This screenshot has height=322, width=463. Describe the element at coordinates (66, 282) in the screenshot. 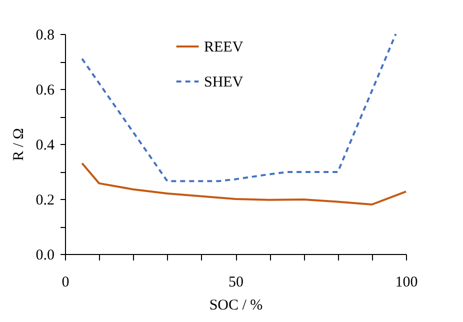

I see `x-tick-label: 0` at that location.